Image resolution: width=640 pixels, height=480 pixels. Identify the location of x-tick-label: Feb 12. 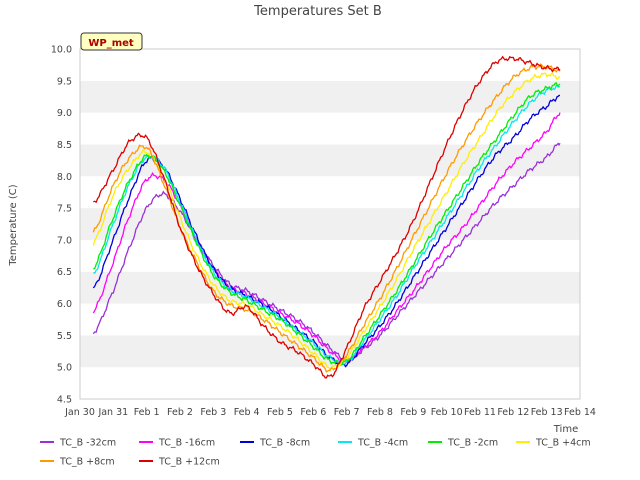
(513, 412).